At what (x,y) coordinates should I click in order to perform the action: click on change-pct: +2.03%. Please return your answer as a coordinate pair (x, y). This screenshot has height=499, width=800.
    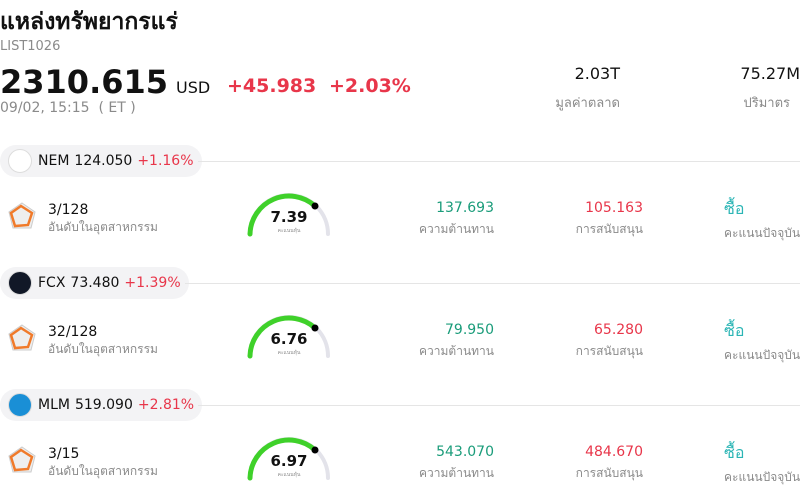
    Looking at the image, I should click on (370, 86).